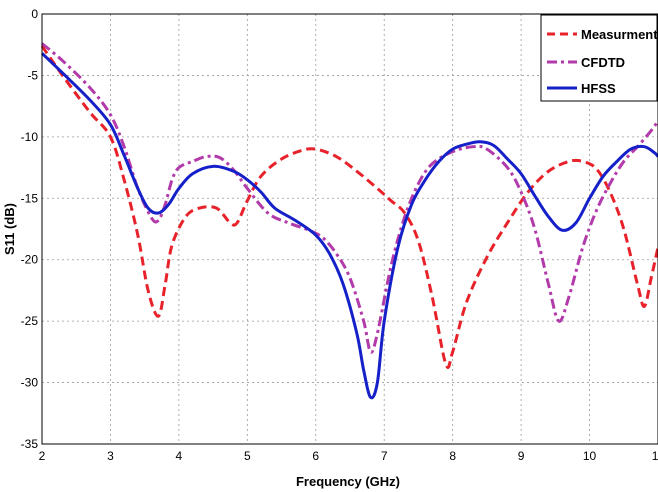  Describe the element at coordinates (30, 260) in the screenshot. I see `y-tick-label: -20` at that location.